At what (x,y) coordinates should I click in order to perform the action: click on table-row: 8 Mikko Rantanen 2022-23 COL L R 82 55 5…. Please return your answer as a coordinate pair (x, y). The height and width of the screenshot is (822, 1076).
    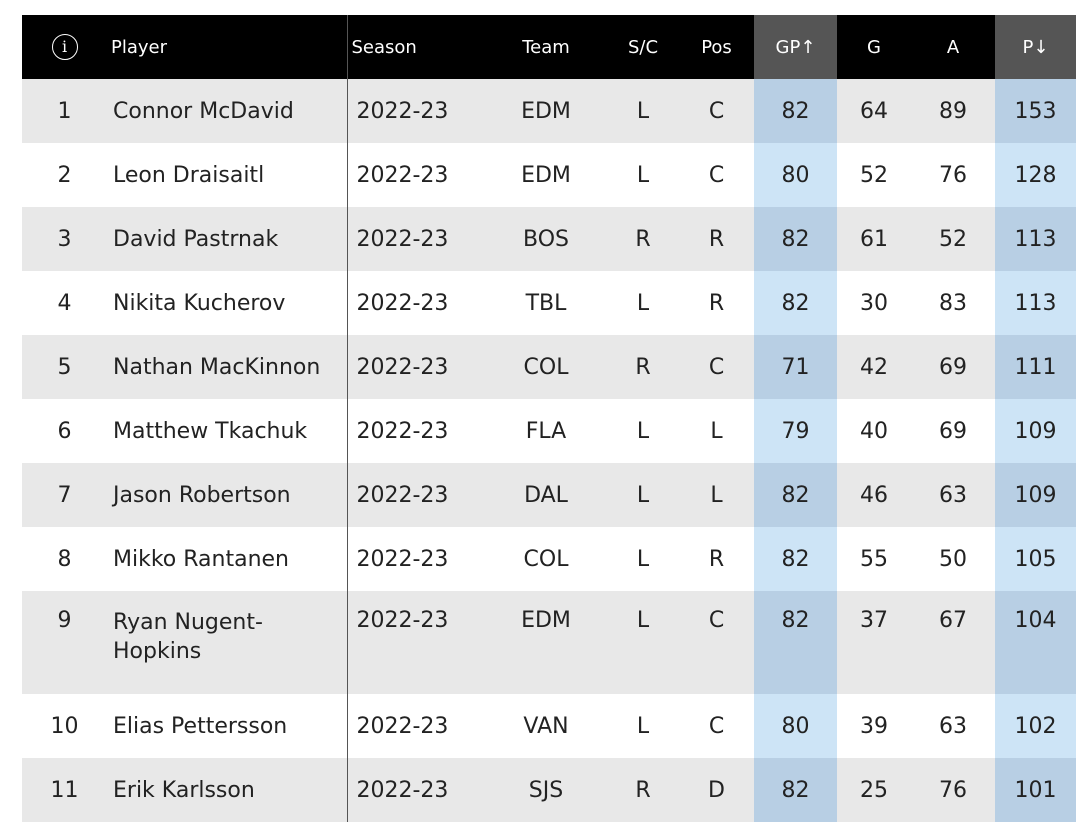
    Looking at the image, I should click on (549, 559).